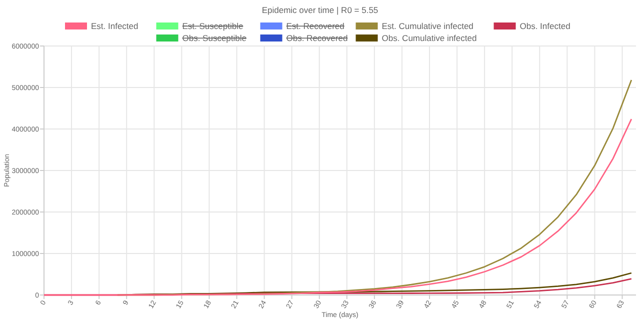 The height and width of the screenshot is (320, 640). Describe the element at coordinates (320, 10) in the screenshot. I see `chart-title: Epidemic over time | R0 = 5.55` at that location.